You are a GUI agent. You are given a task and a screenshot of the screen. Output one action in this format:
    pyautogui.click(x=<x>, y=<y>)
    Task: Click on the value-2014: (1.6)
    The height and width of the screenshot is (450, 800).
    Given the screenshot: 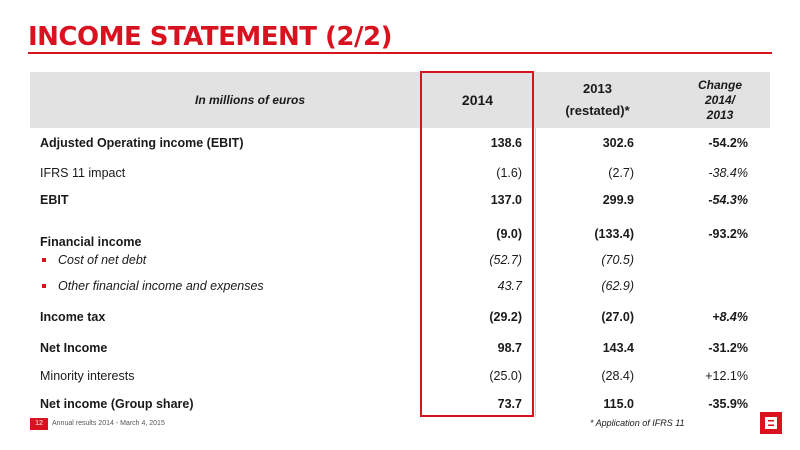 What is the action you would take?
    pyautogui.click(x=509, y=173)
    